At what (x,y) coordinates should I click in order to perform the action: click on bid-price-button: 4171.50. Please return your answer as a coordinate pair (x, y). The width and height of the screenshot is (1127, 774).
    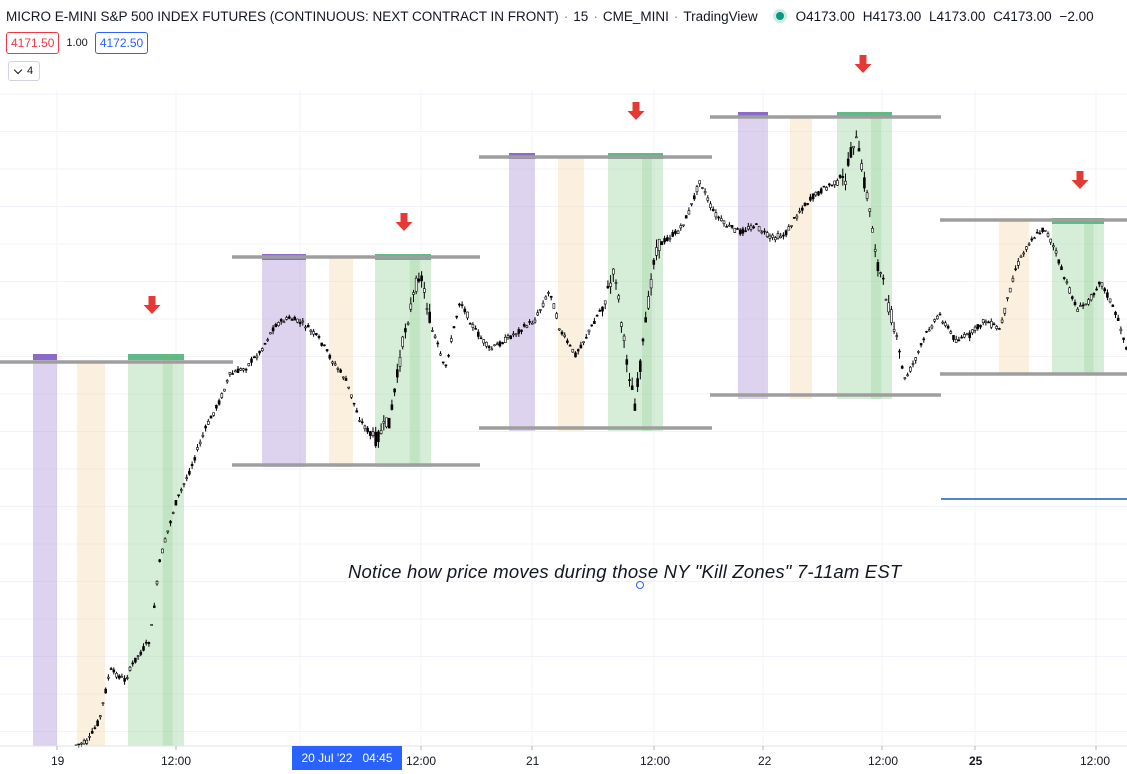
    Looking at the image, I should click on (33, 43).